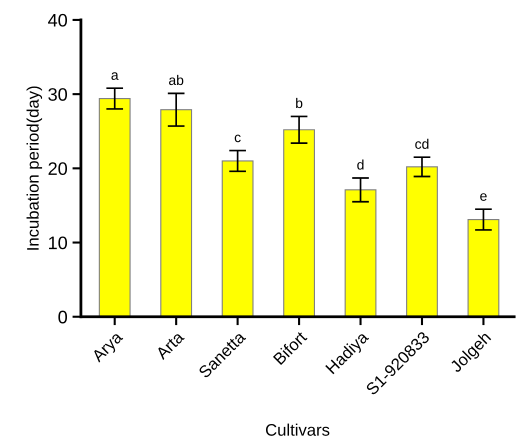 Image resolution: width=522 pixels, height=443 pixels. I want to click on x-axis-title: Cultivars, so click(298, 430).